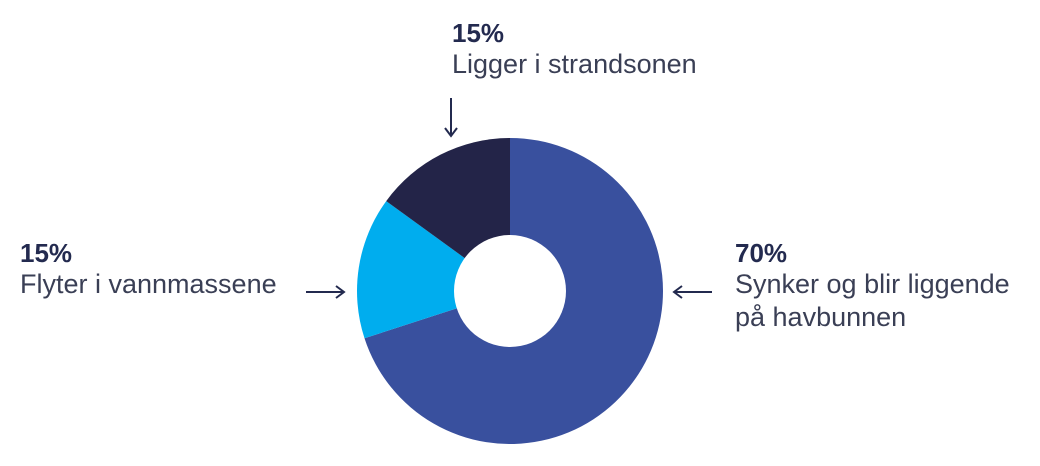  I want to click on data-label-sinks-percent: 70%, so click(761, 253).